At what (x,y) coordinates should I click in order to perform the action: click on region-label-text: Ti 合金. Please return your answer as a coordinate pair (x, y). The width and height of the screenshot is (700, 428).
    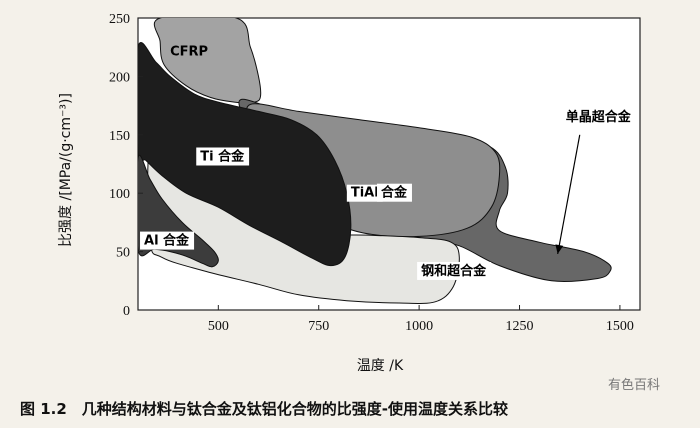
    Looking at the image, I should click on (222, 156).